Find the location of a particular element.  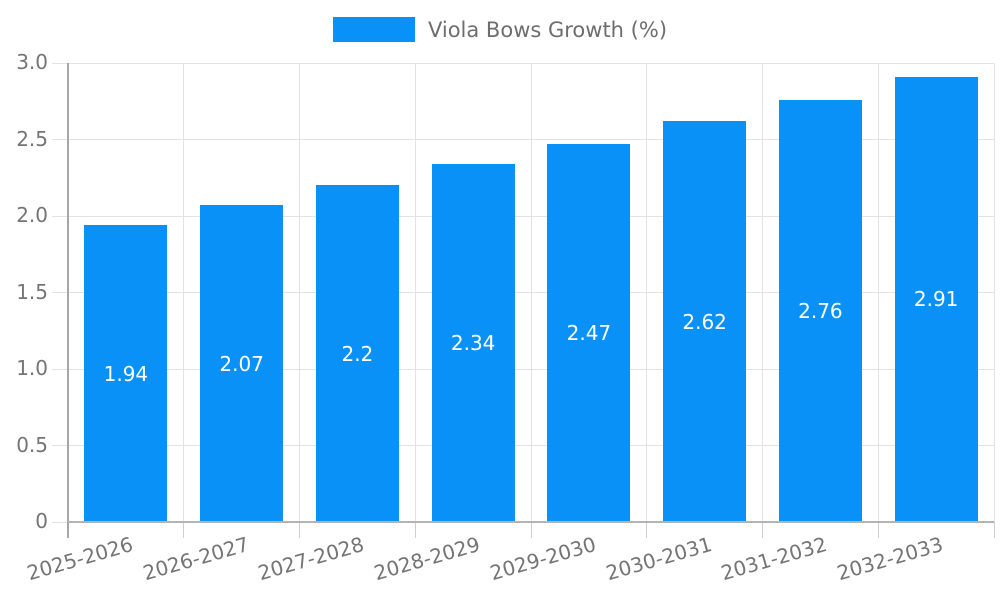

bar-value-label: 2.34 is located at coordinates (473, 342).